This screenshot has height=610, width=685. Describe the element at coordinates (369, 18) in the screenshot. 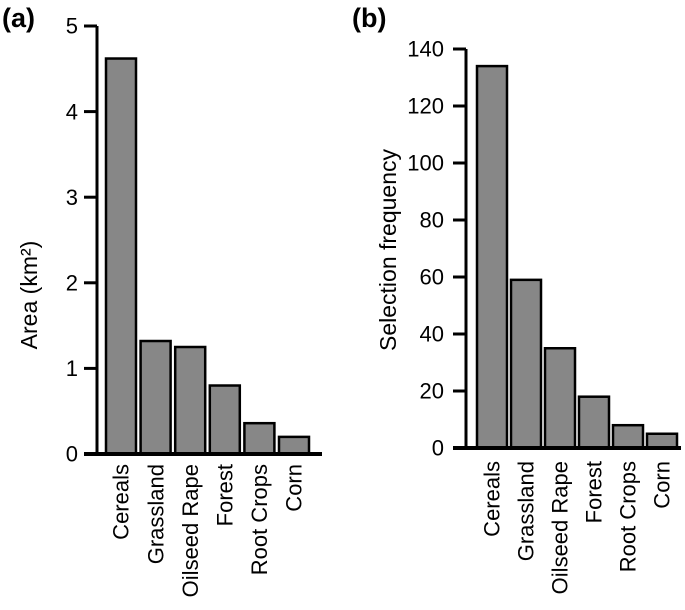

I see `panel-b-label: (b)` at that location.